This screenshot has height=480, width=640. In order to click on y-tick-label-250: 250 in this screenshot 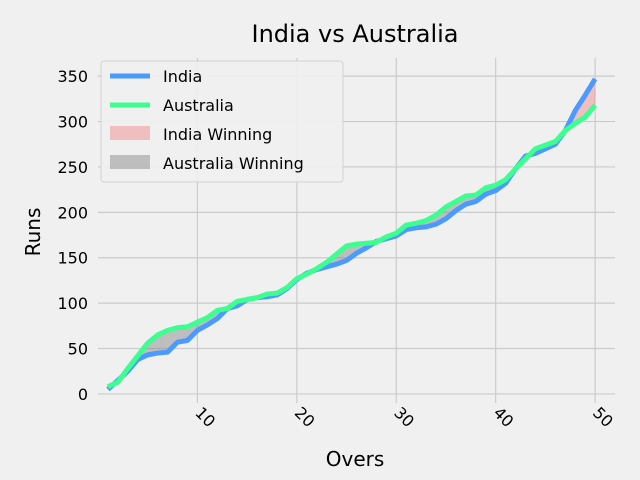, I will do `click(72, 167)`.